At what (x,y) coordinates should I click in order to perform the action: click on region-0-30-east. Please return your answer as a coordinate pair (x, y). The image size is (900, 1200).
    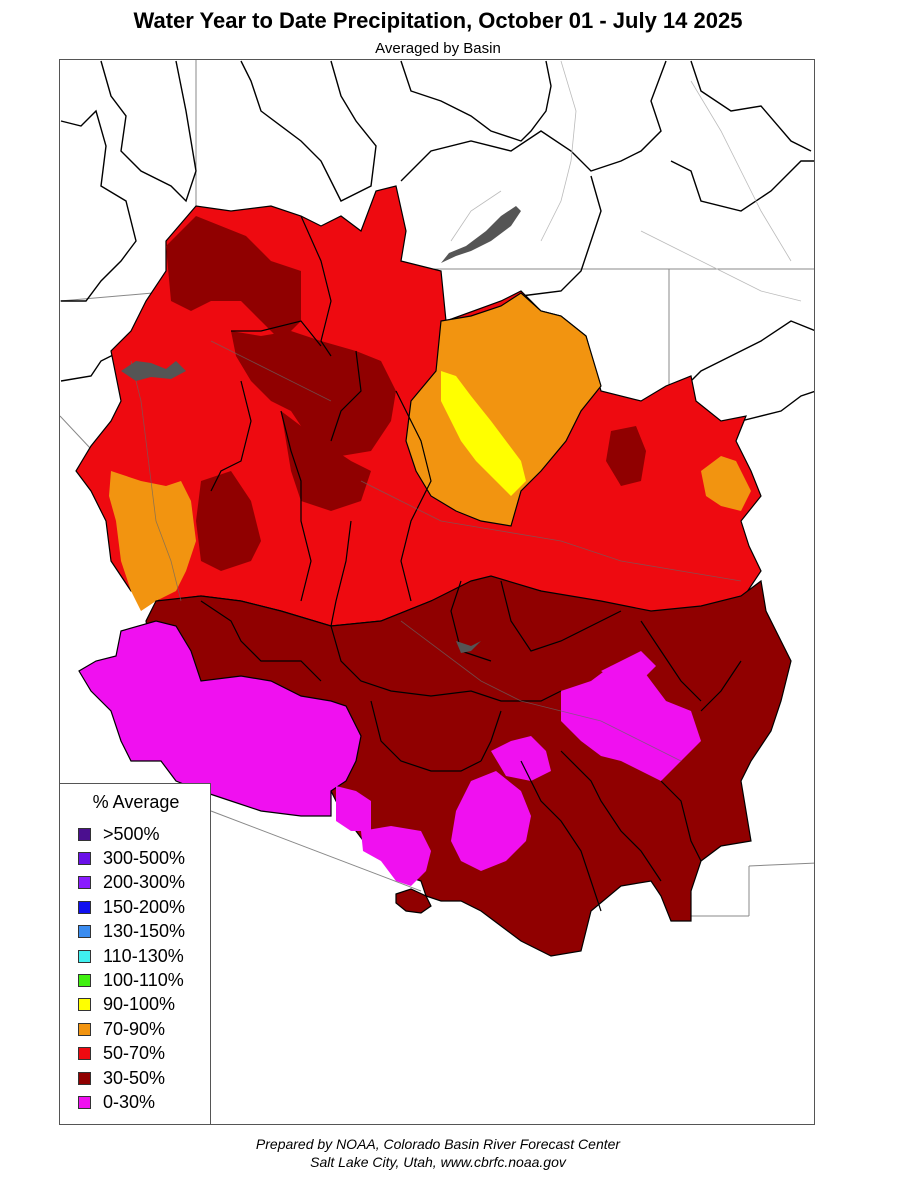
    Looking at the image, I should click on (631, 721).